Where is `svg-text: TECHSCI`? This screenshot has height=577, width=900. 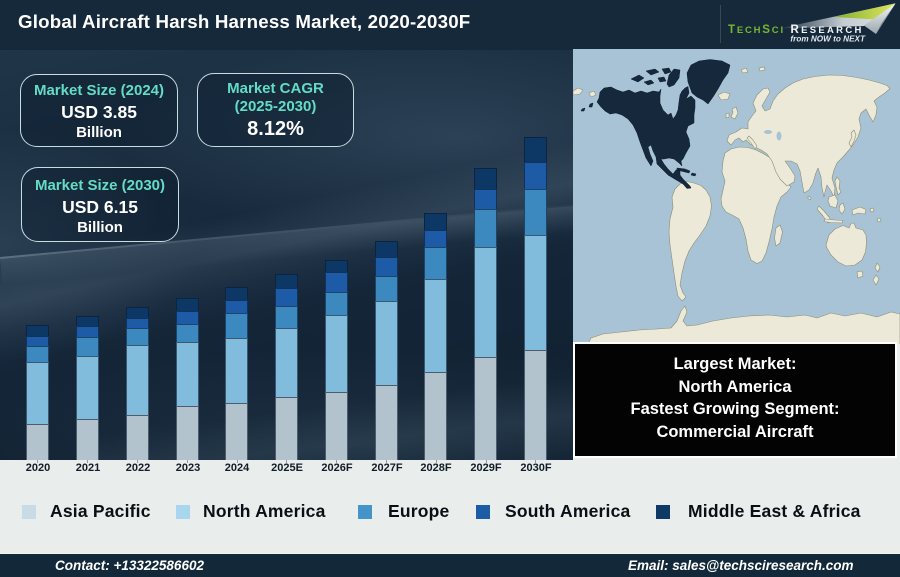 svg-text: TECHSCI is located at coordinates (756, 30).